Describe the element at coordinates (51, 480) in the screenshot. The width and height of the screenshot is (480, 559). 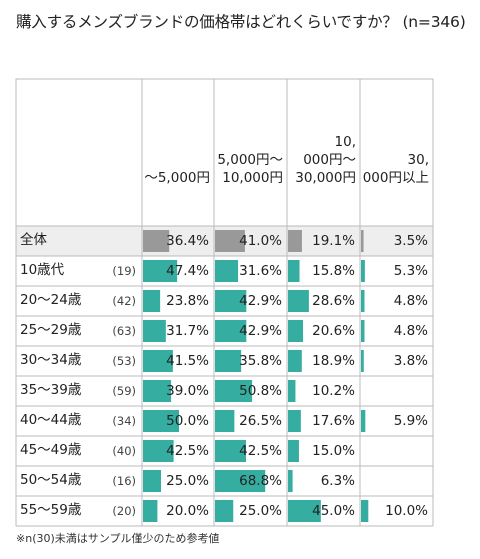
I see `row-label: 50～54歳` at that location.